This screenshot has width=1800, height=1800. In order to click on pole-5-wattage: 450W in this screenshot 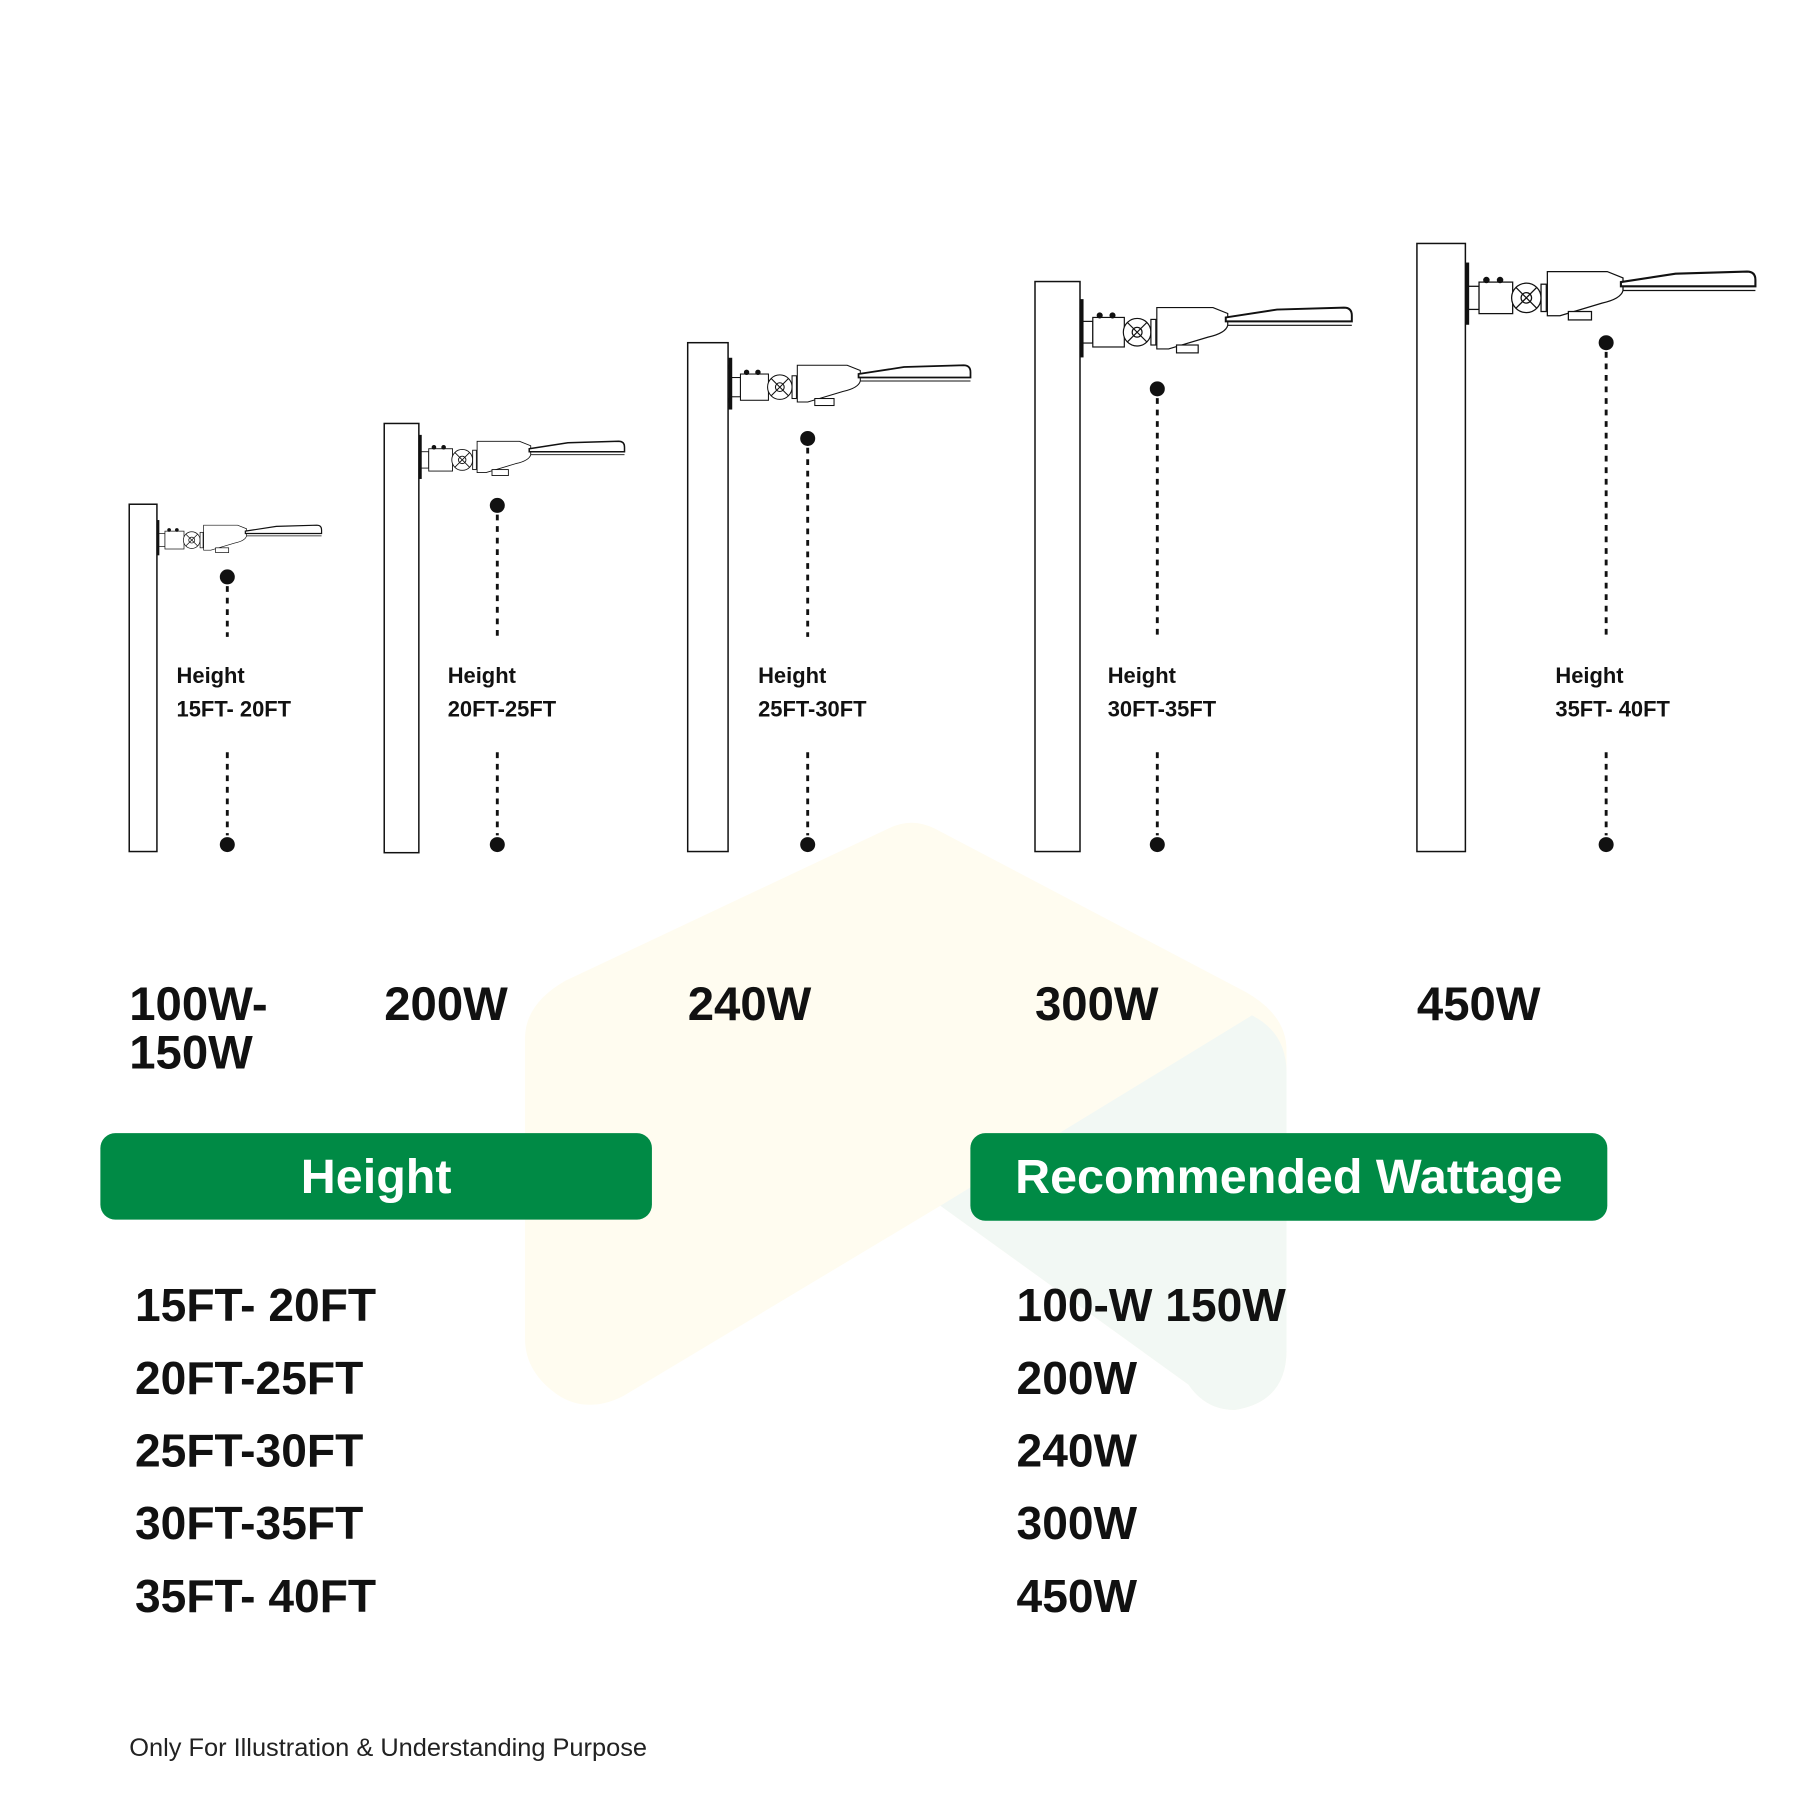, I will do `click(1478, 1004)`.